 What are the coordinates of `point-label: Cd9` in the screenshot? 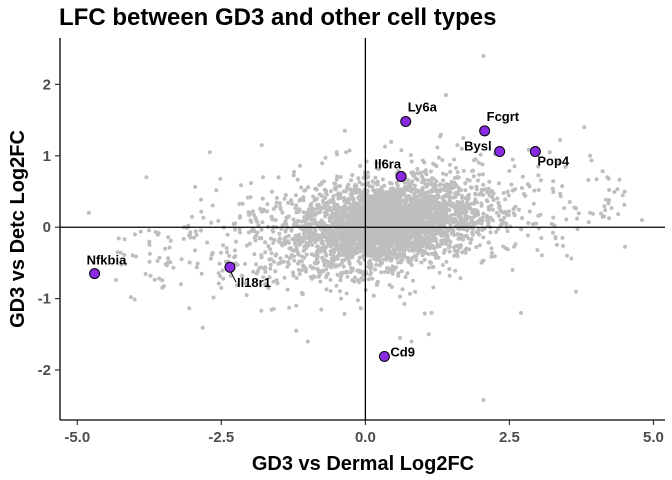 It's located at (402, 351).